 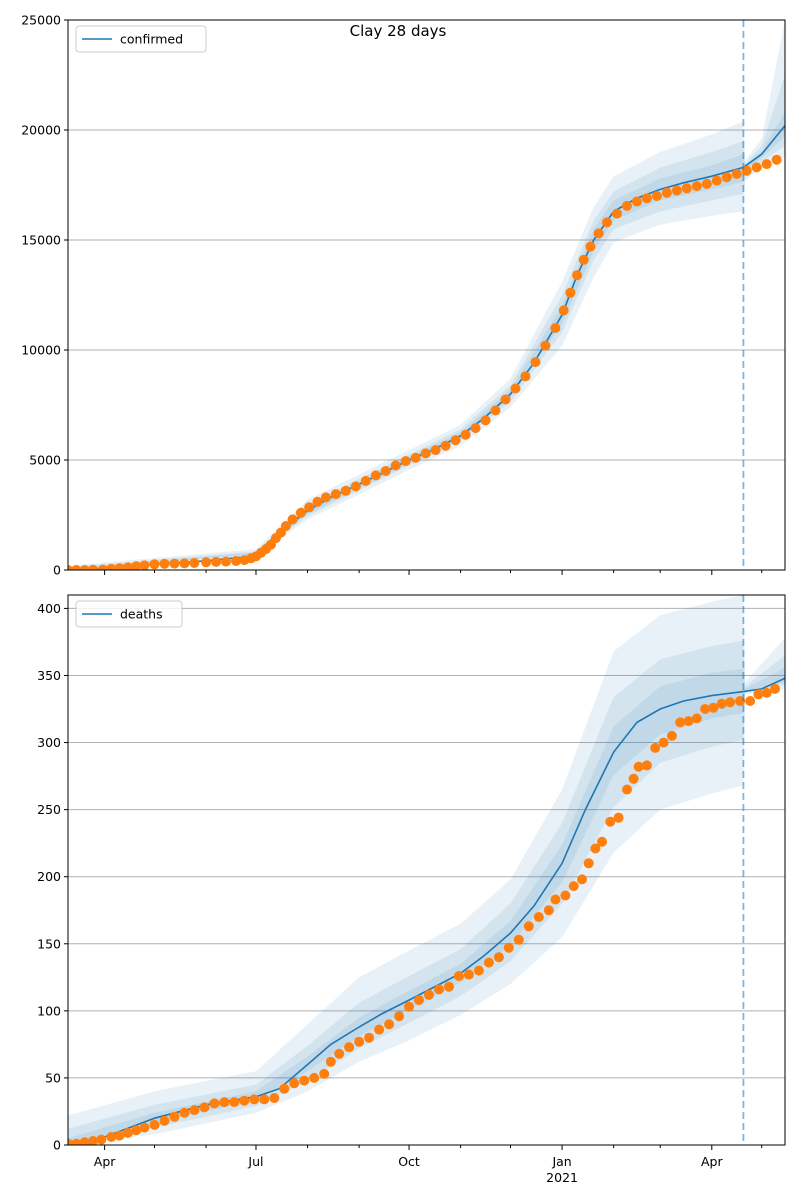 What do you see at coordinates (409, 1161) in the screenshot?
I see `x-tick-label: Oct` at bounding box center [409, 1161].